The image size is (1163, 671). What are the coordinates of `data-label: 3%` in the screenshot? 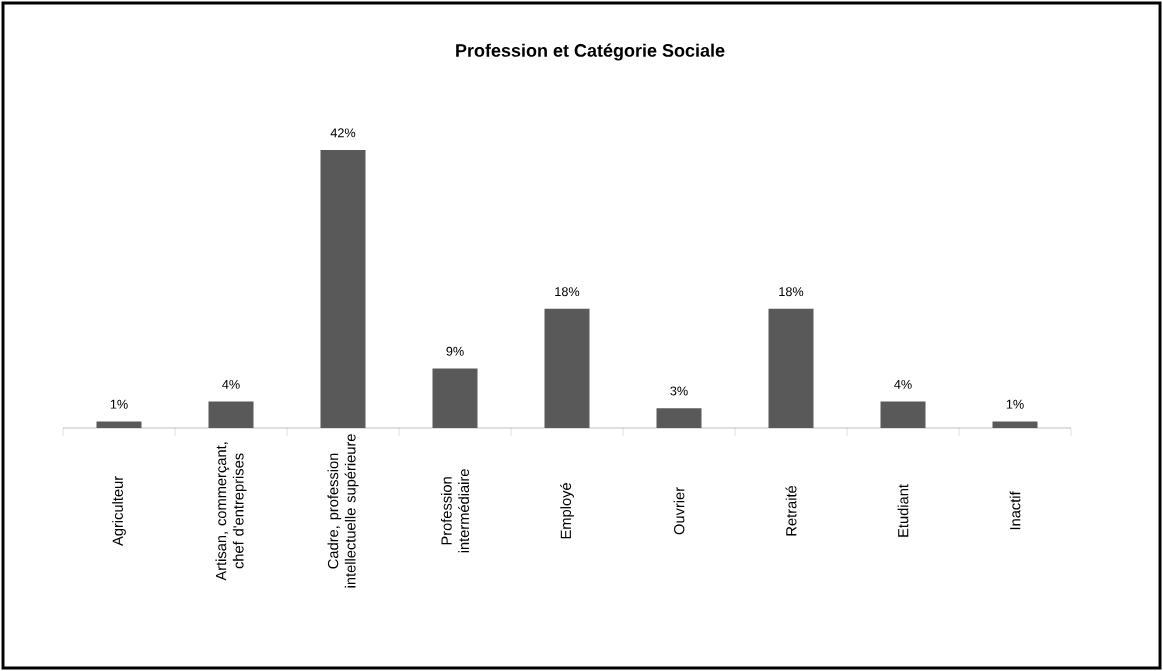 It's located at (679, 391).